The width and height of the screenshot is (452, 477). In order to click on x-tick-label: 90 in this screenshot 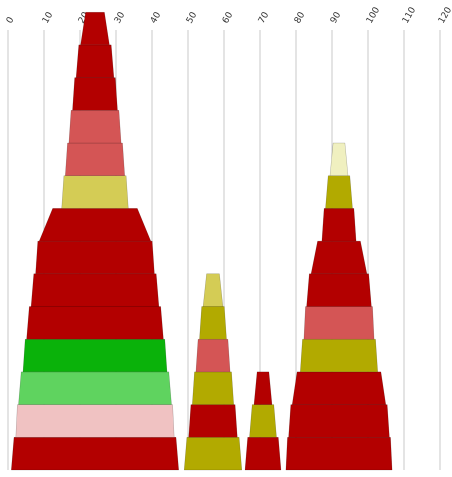, I will do `click(336, 17)`.